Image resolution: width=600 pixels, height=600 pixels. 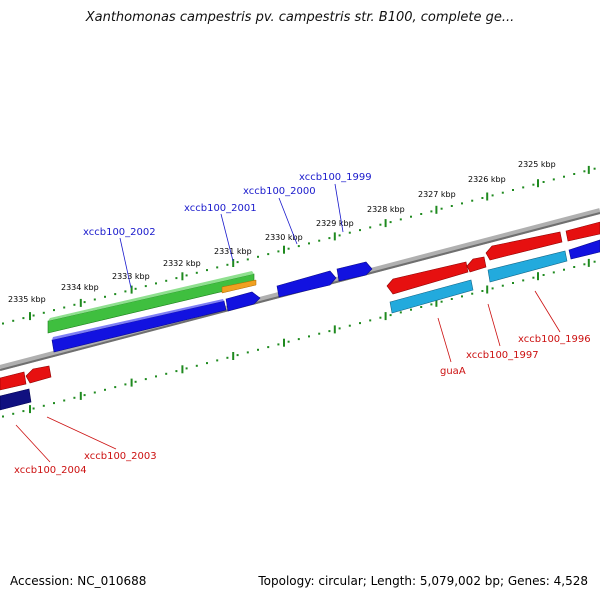 What do you see at coordinates (386, 209) in the screenshot?
I see `scale-label: 2328 kbp` at bounding box center [386, 209].